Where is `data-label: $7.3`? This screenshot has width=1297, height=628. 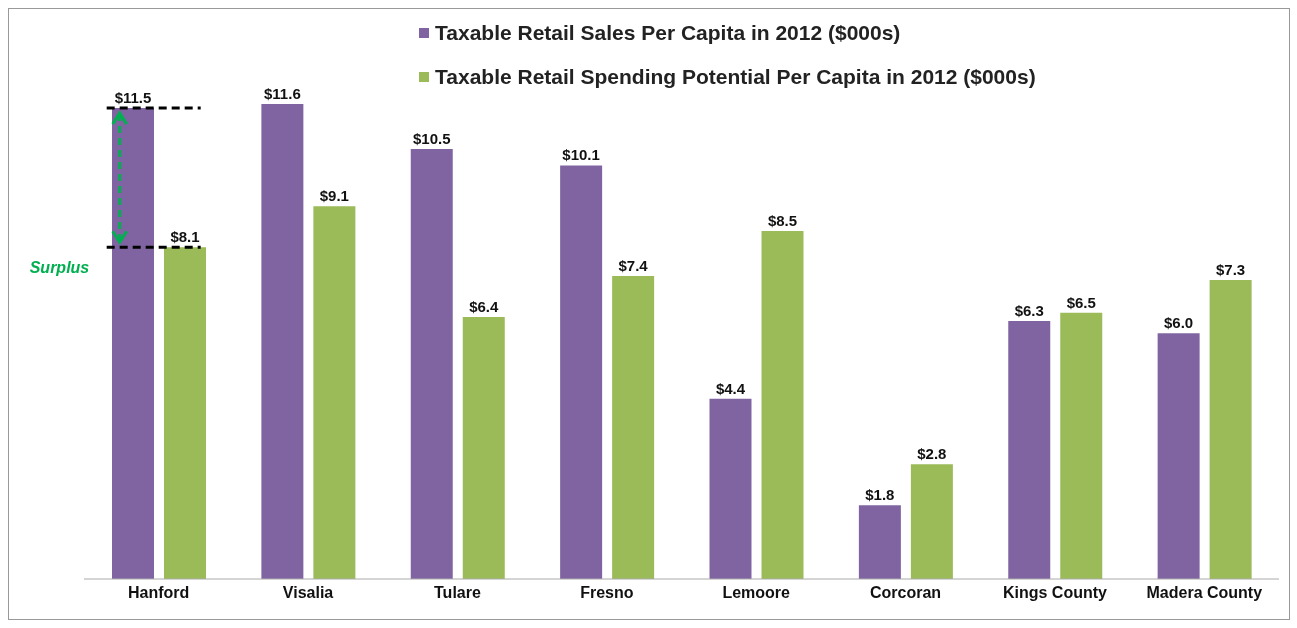
data-label: $7.3 is located at coordinates (1231, 270).